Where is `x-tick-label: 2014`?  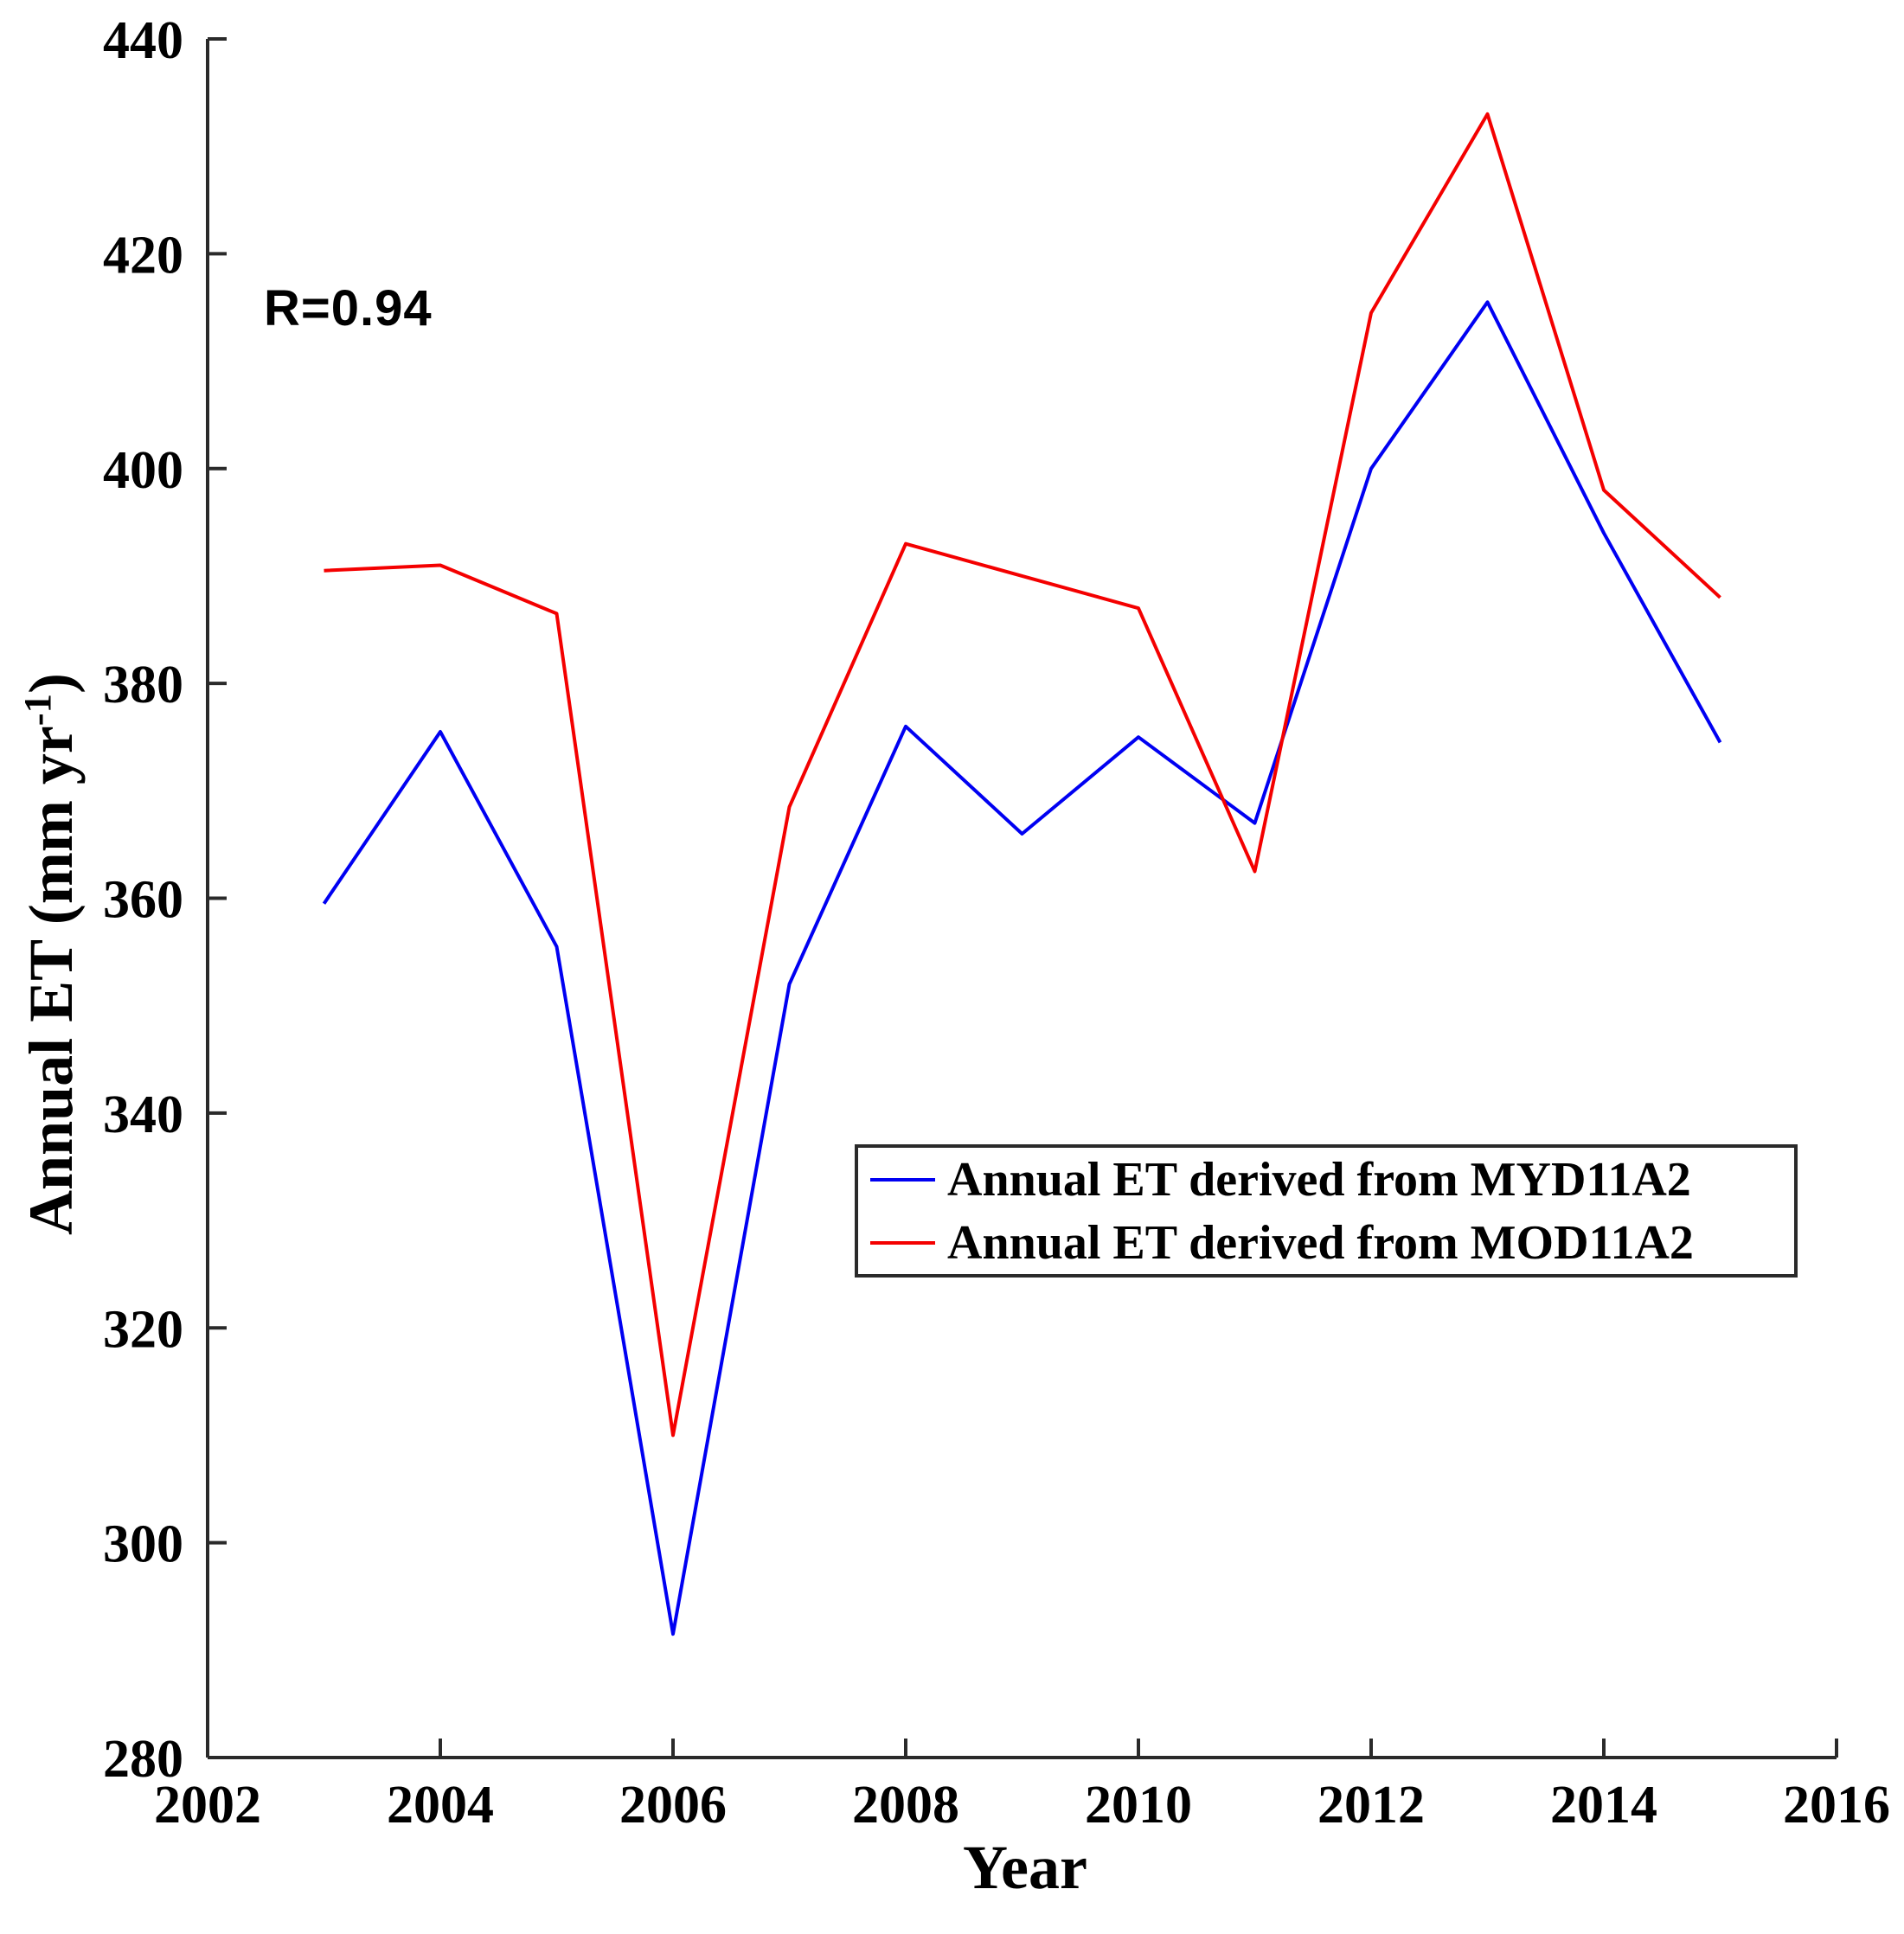
x-tick-label: 2014 is located at coordinates (1603, 1805).